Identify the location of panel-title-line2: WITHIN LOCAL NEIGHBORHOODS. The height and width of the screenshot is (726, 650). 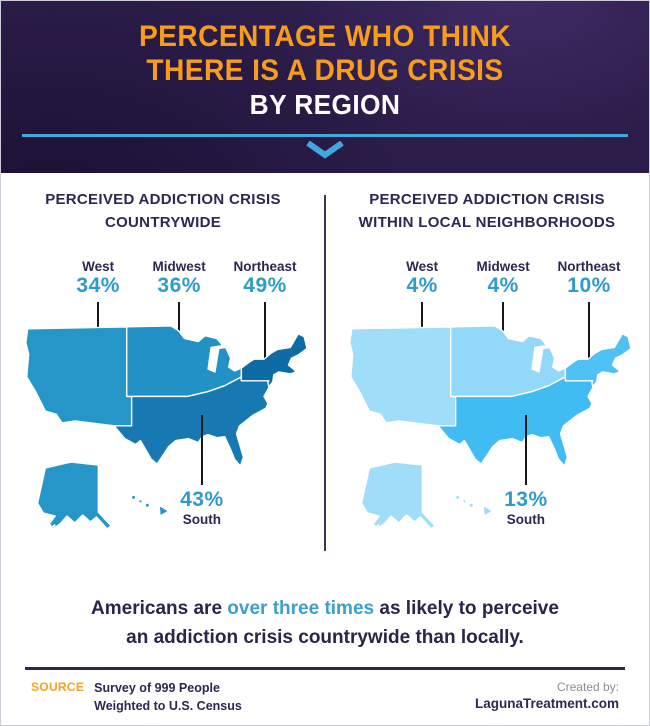
(487, 222).